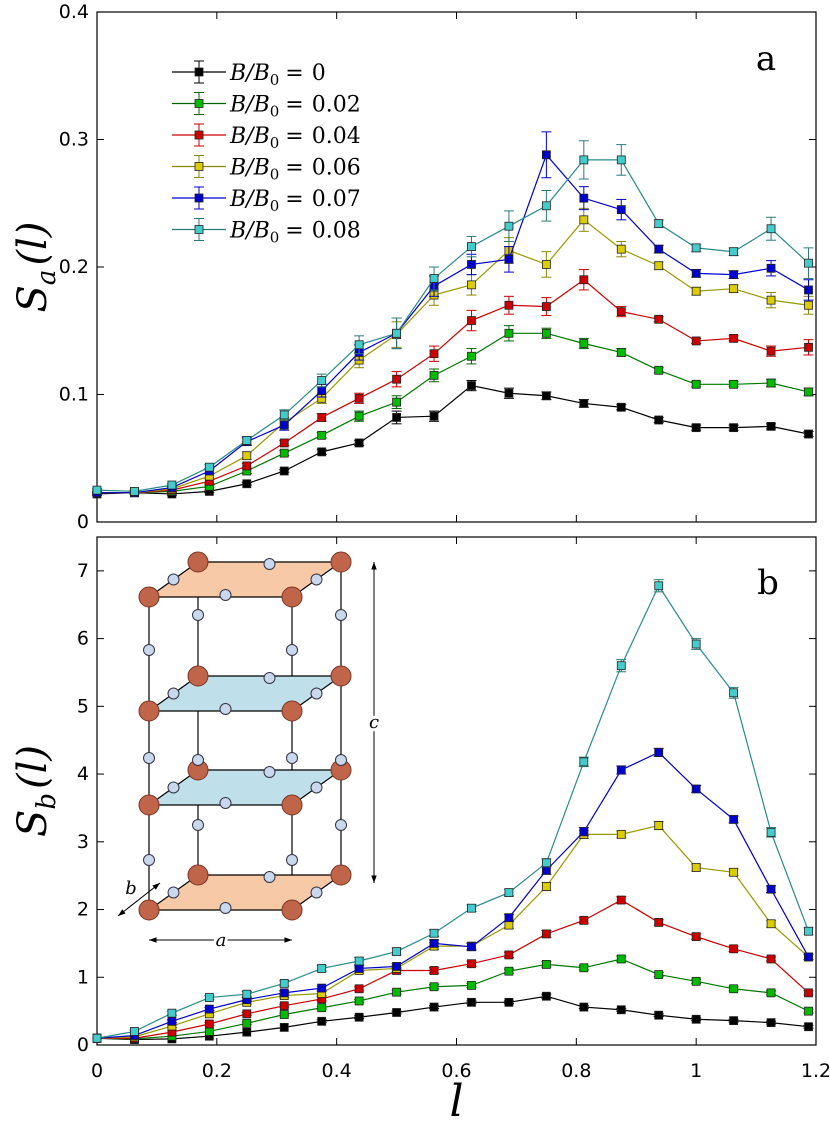 The width and height of the screenshot is (830, 1126). What do you see at coordinates (131, 888) in the screenshot?
I see `dimension-b-label: b` at bounding box center [131, 888].